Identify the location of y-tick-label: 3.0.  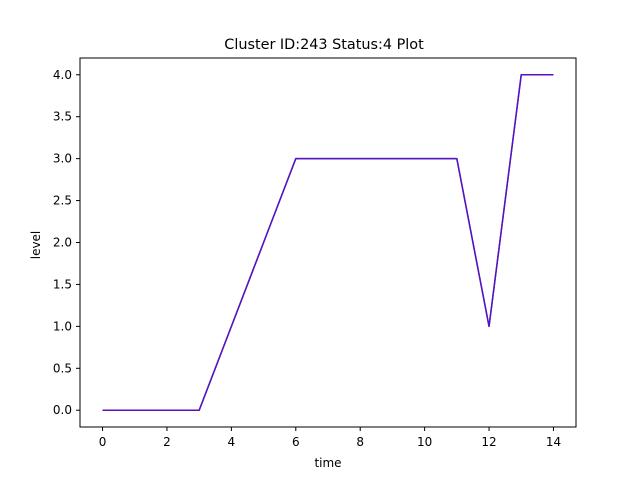
(62, 159).